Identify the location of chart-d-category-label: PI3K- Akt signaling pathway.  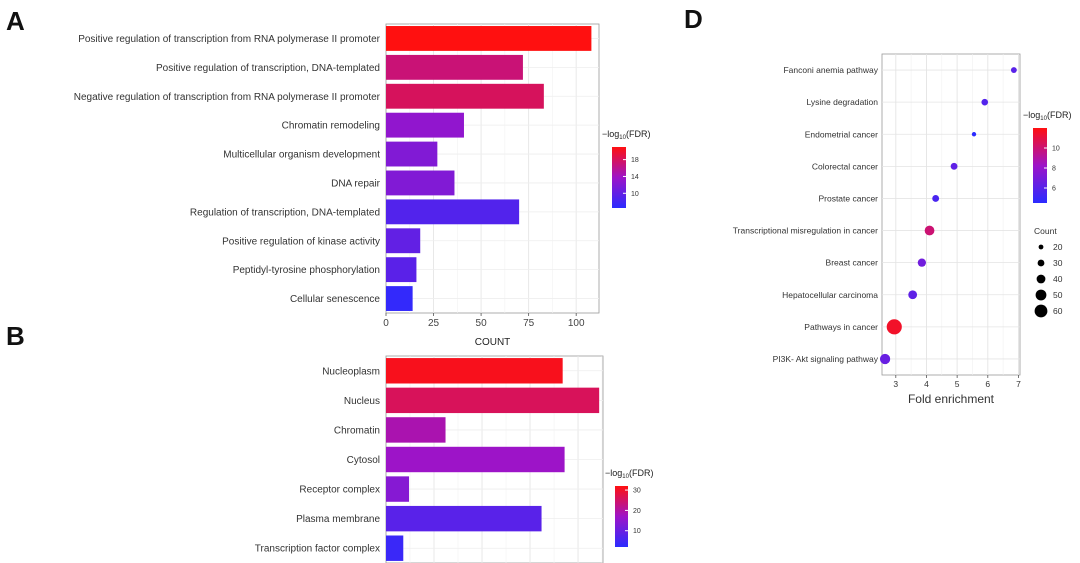
(826, 359).